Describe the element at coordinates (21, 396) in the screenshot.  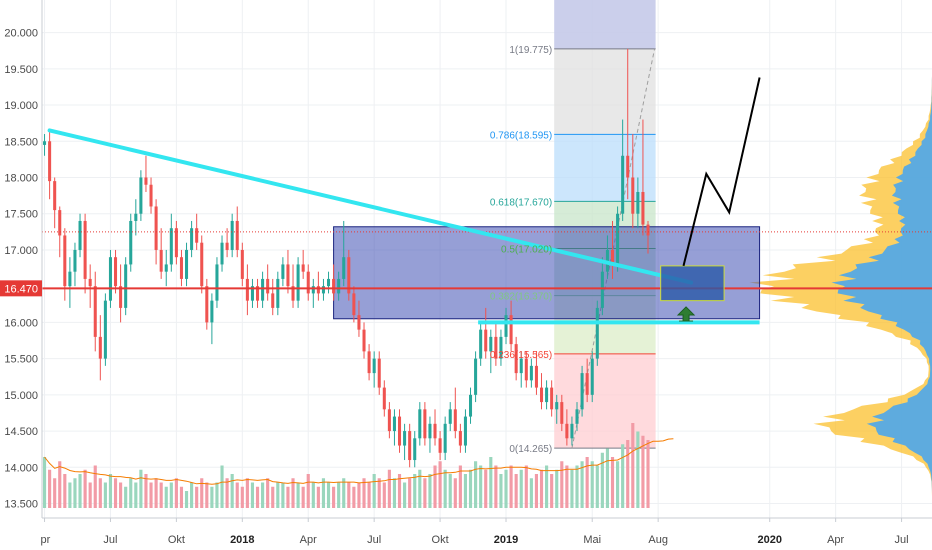
I see `y-tick-label: 15.000` at that location.